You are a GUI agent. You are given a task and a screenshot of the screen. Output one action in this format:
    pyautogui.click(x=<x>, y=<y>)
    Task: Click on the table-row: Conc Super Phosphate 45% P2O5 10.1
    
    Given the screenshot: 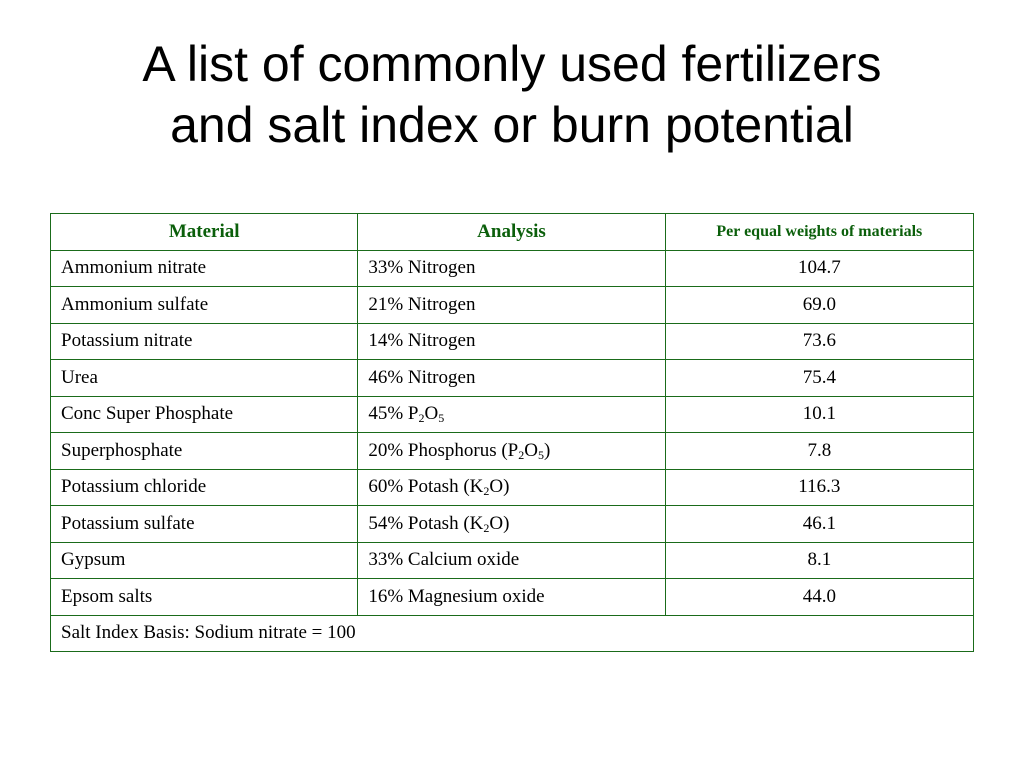 What is the action you would take?
    pyautogui.click(x=512, y=414)
    